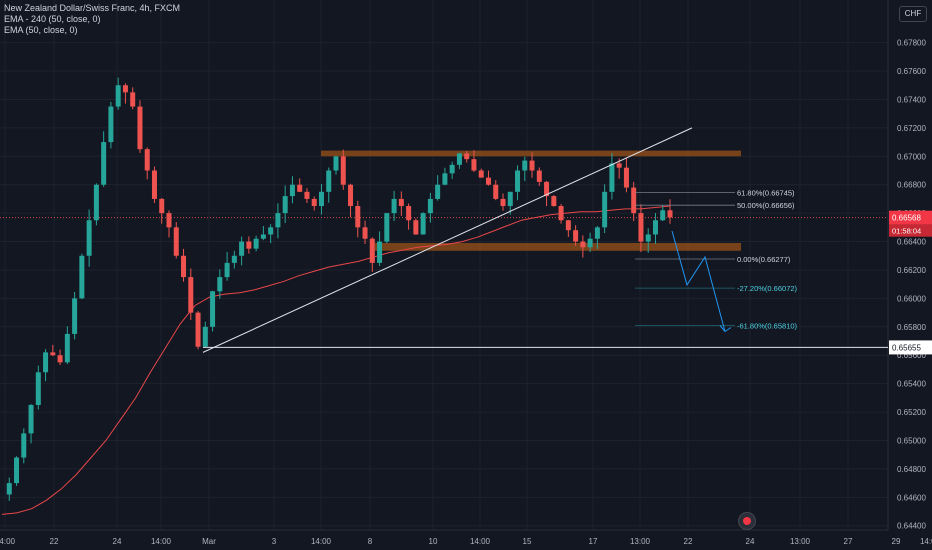 This screenshot has width=932, height=550. I want to click on y-tick-label: 0.64400, so click(911, 526).